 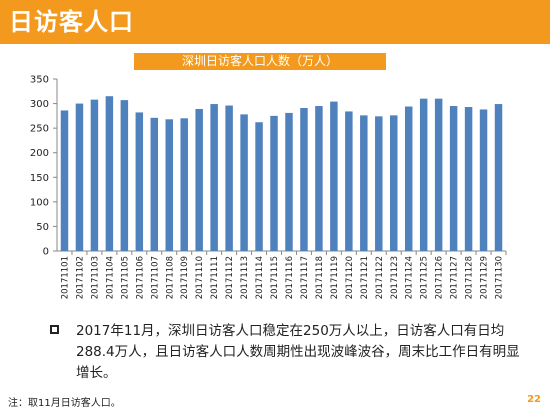 What do you see at coordinates (215, 277) in the screenshot?
I see `x-tick-label: 20171111` at bounding box center [215, 277].